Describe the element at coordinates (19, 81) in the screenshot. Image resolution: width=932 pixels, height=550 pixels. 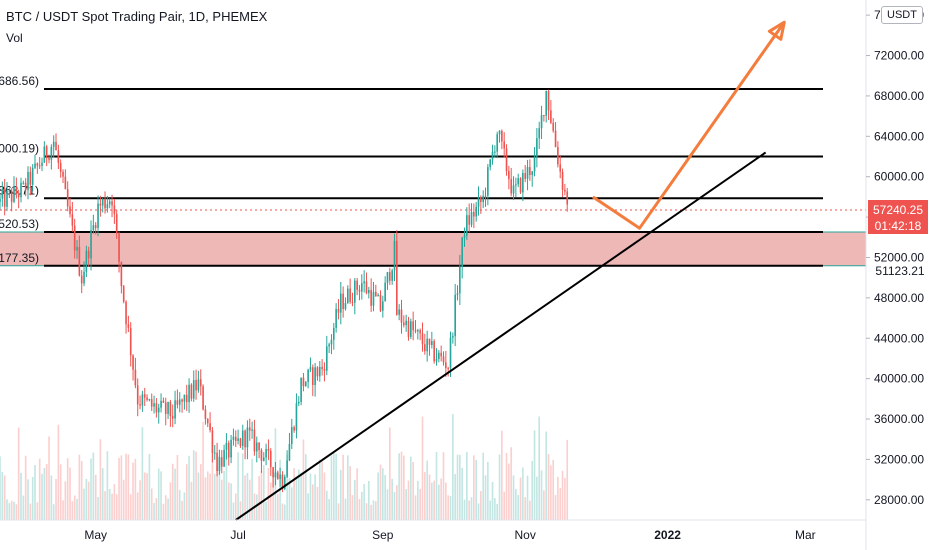
I see `level-label-0: (68686.56)` at that location.